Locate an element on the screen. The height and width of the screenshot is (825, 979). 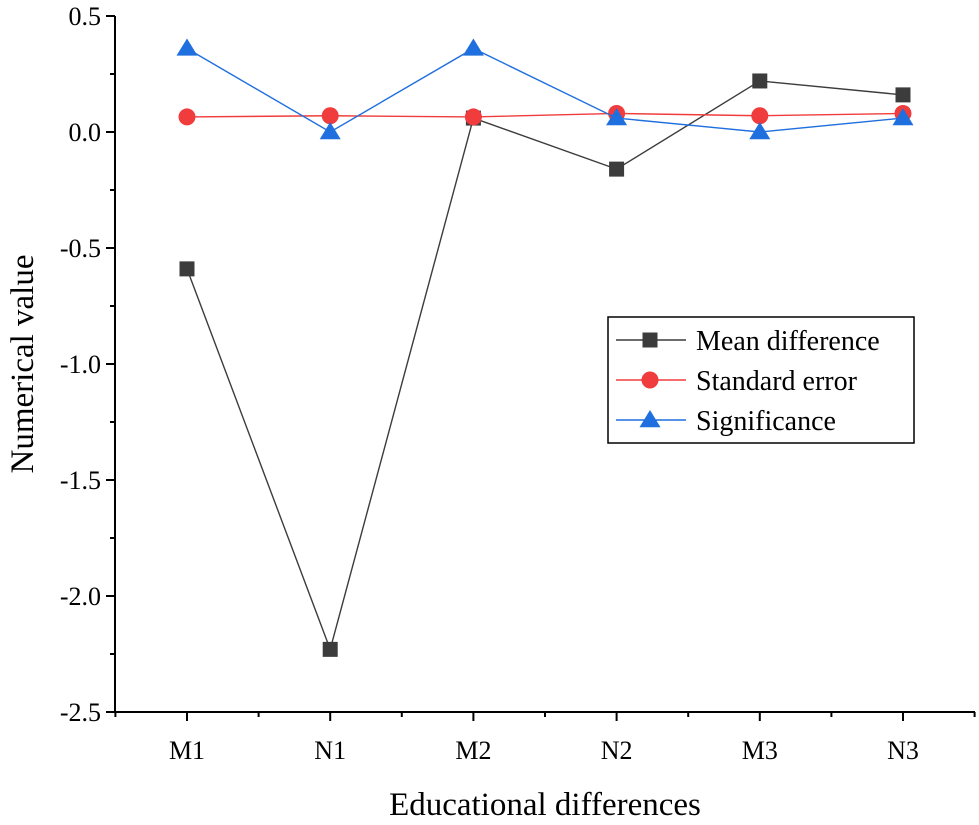
legend-item: Mean difference is located at coordinates (748, 341).